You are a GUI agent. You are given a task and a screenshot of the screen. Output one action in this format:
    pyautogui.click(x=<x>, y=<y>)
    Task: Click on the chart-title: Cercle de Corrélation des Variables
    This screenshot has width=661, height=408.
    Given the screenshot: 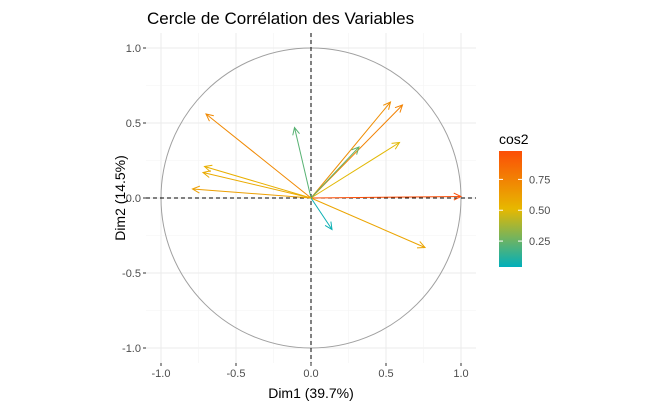 What is the action you would take?
    pyautogui.click(x=280, y=18)
    